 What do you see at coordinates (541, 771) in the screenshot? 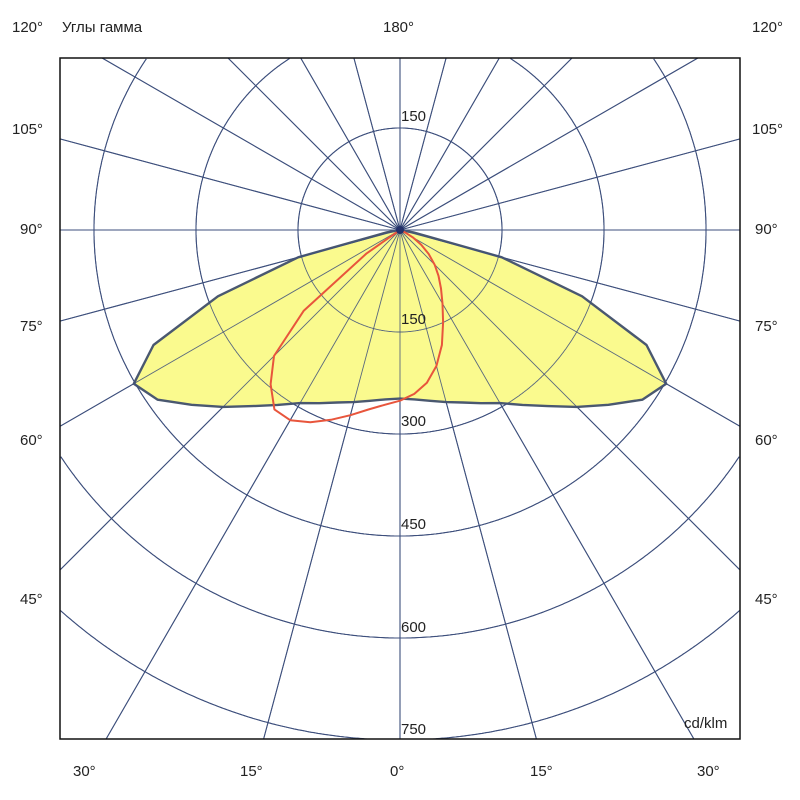
I see `angle-label-bottom-15-right: 15°` at bounding box center [541, 771].